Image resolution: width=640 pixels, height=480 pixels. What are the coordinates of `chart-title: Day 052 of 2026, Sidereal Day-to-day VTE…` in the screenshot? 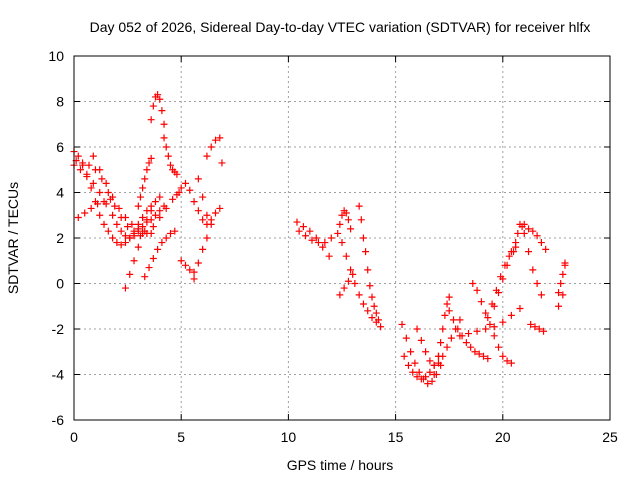 It's located at (340, 27).